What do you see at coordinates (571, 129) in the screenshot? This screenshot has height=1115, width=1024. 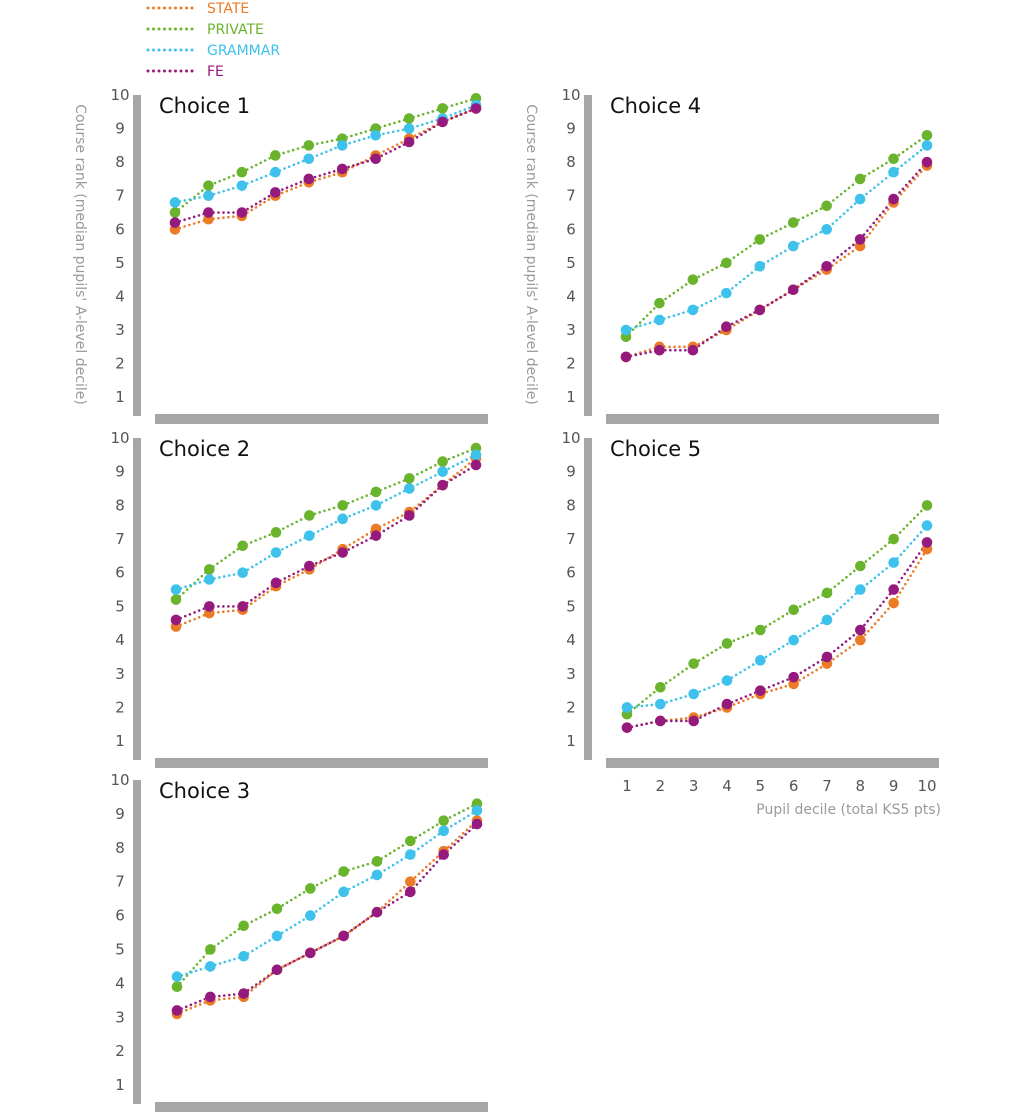 I see `y-tick-label: 9` at bounding box center [571, 129].